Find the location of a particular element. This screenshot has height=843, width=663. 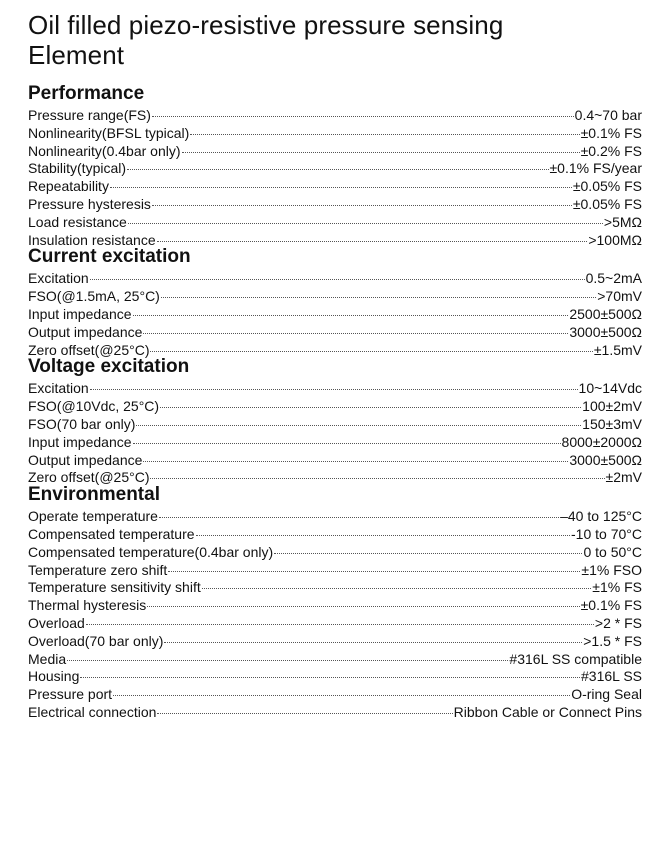

spec-row: Compensated temperature -10 to 70°C is located at coordinates (335, 533).